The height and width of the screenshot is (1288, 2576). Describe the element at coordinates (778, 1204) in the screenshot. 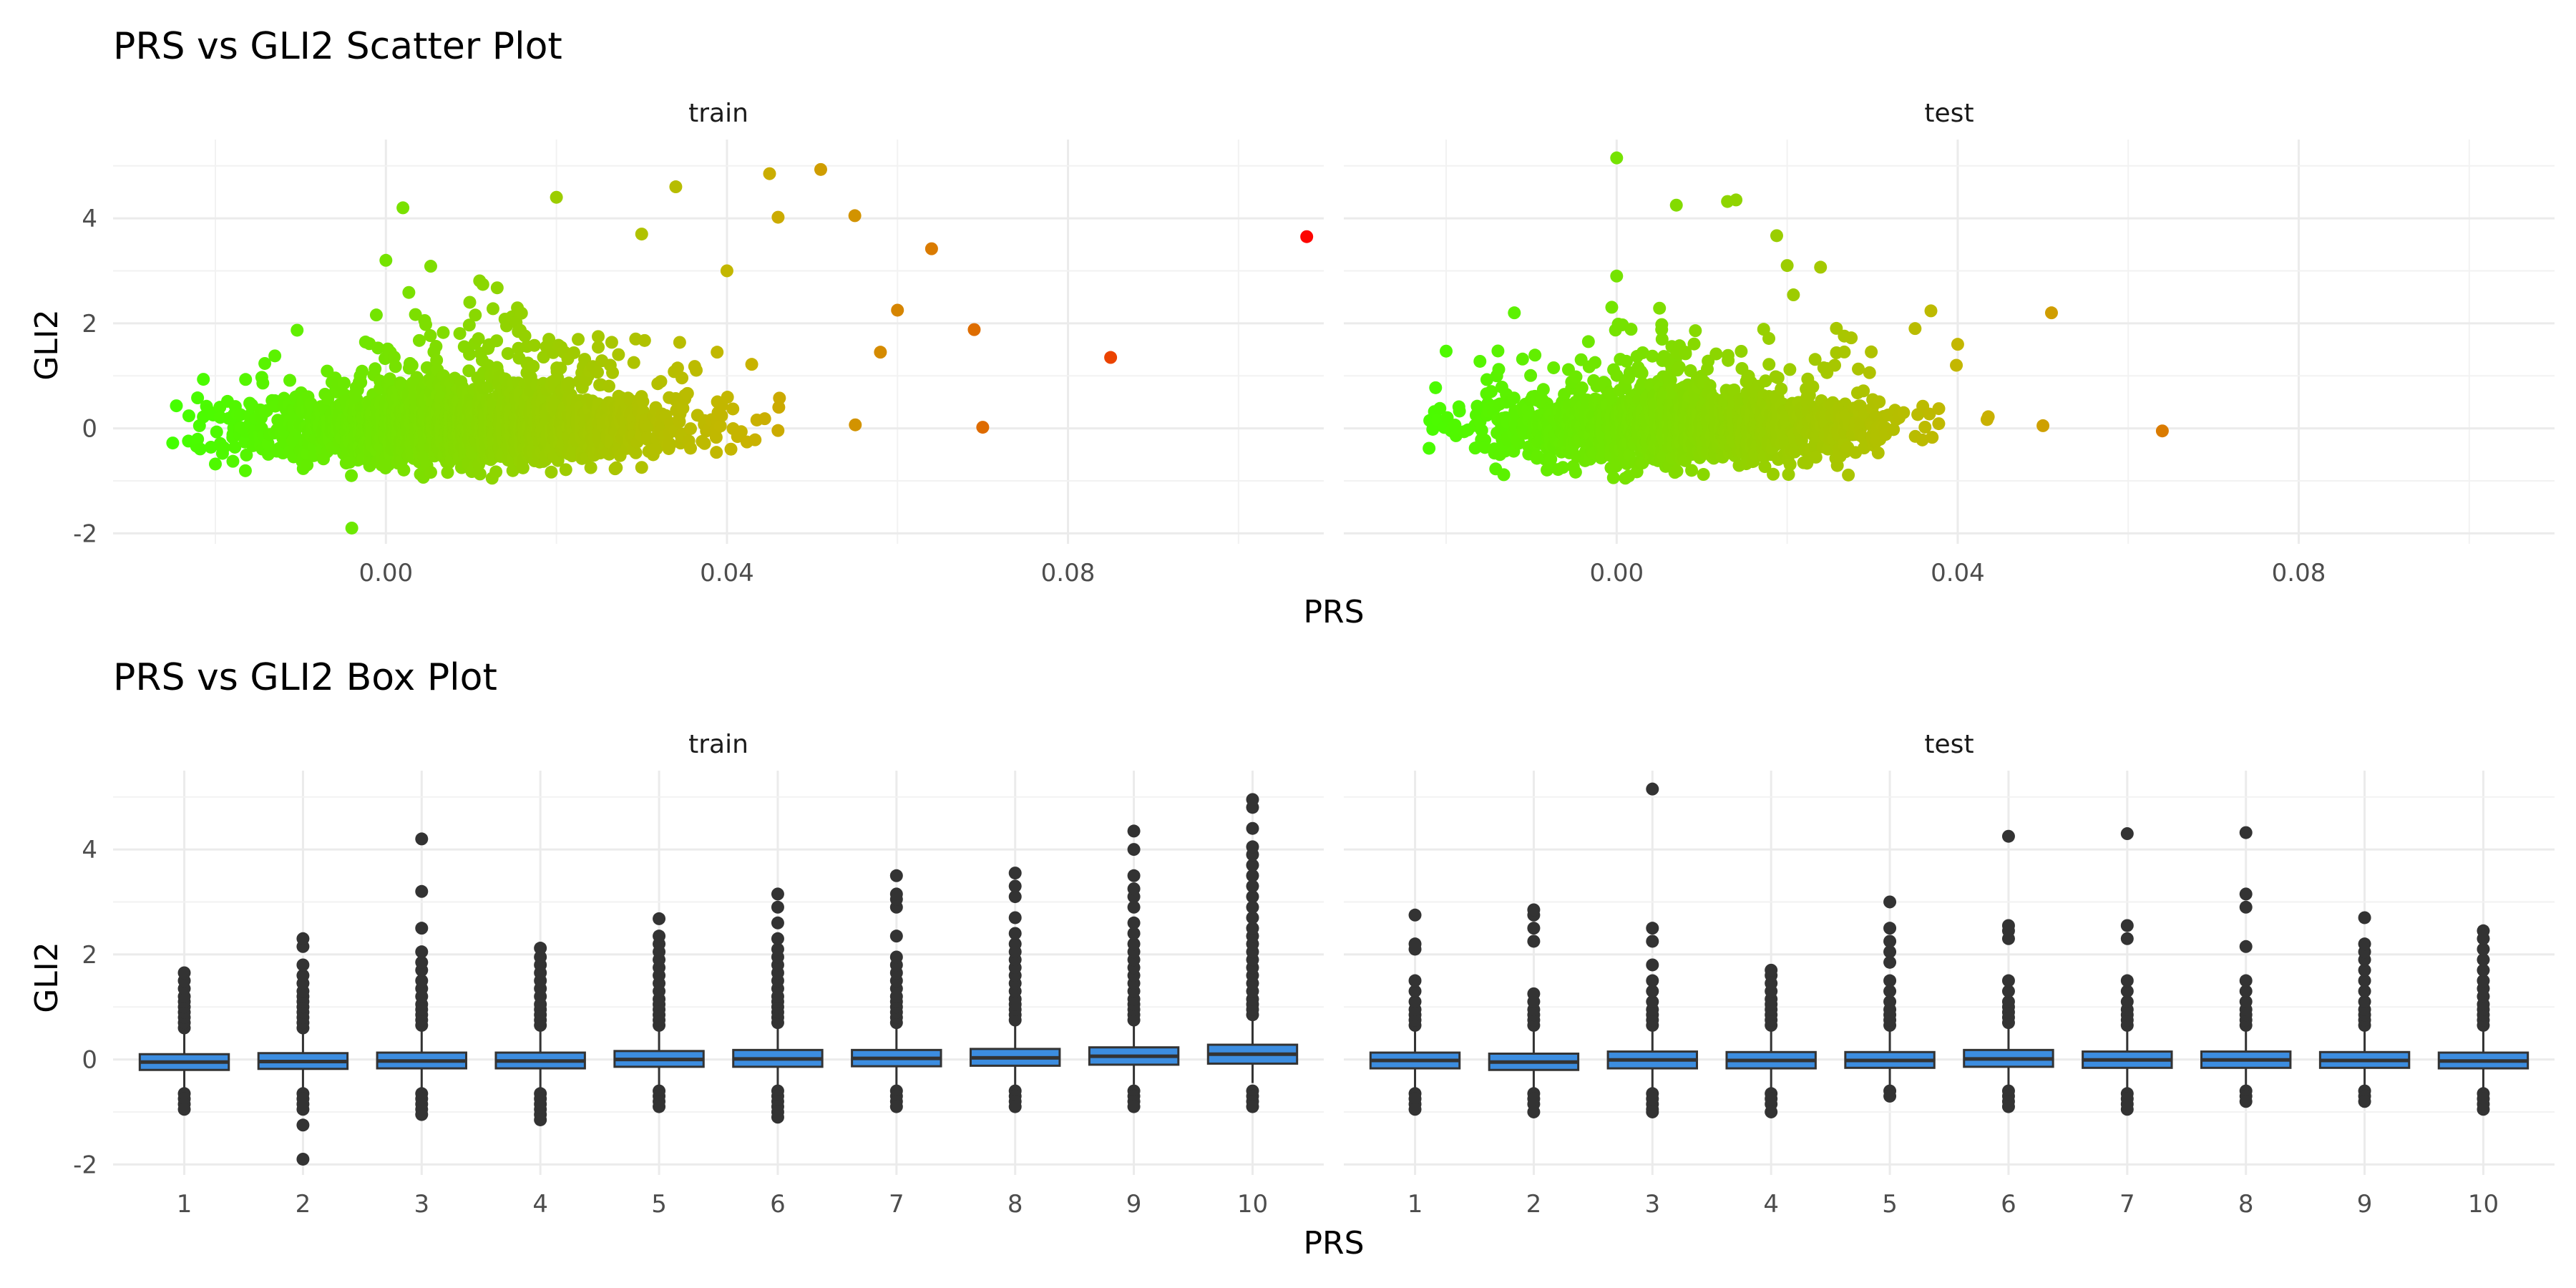

I see `x-tick-label: 6` at that location.